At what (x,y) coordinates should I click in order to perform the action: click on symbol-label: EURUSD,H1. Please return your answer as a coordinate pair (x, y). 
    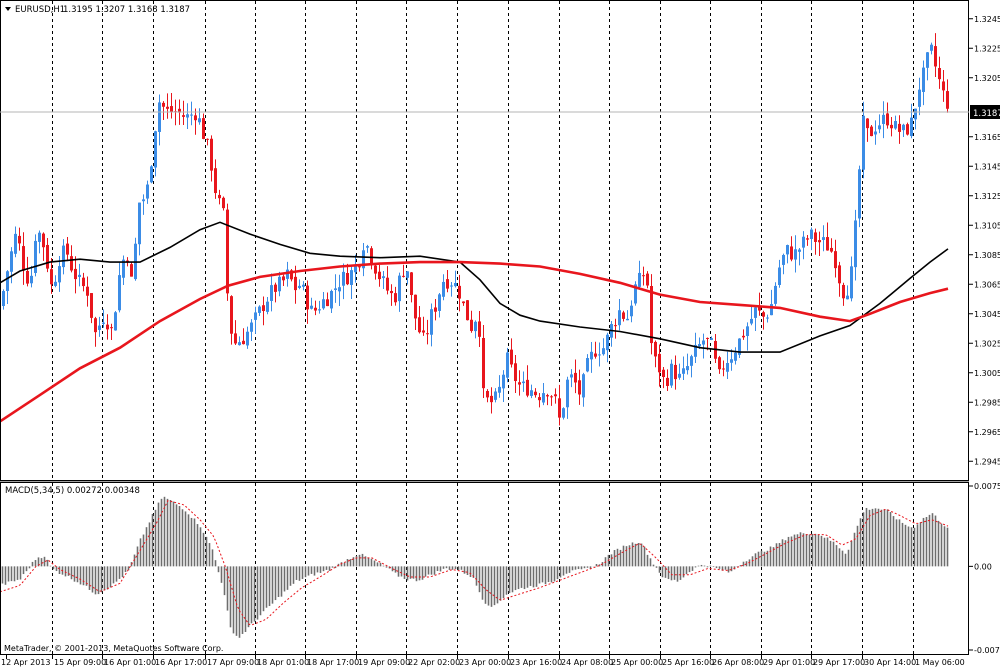
    Looking at the image, I should click on (40, 10).